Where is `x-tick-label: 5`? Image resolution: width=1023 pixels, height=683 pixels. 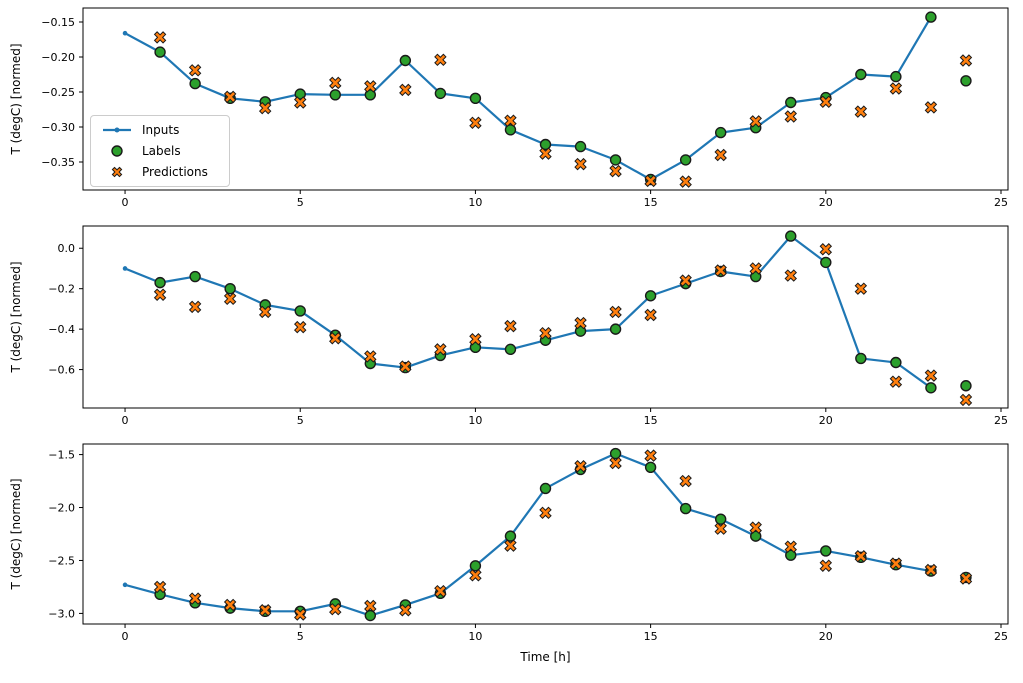 x-tick-label: 5 is located at coordinates (300, 420).